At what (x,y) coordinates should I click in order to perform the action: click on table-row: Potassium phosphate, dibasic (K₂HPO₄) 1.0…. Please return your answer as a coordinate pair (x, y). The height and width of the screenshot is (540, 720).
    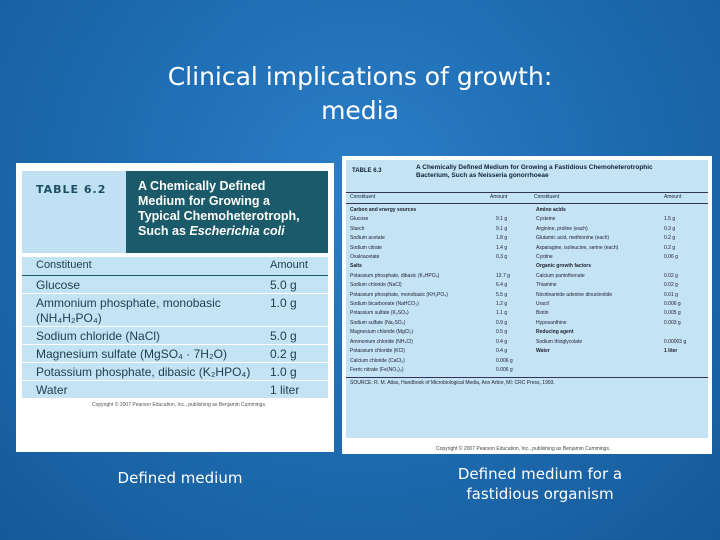
    Looking at the image, I should click on (175, 372).